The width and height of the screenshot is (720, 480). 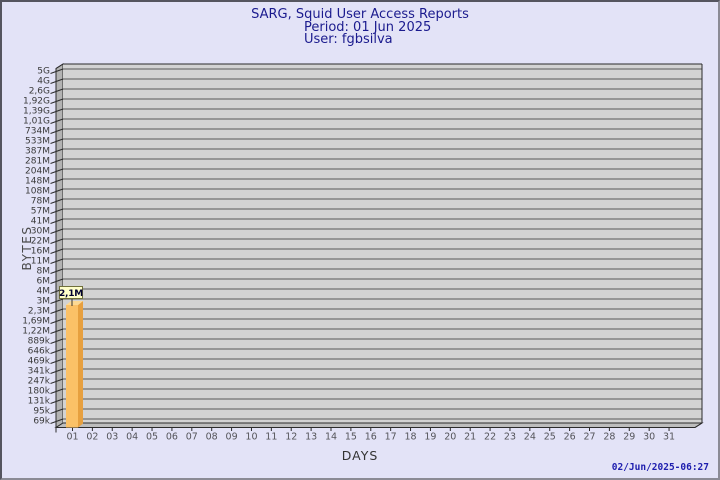 What do you see at coordinates (44, 302) in the screenshot?
I see `y-tick-label: 3M` at bounding box center [44, 302].